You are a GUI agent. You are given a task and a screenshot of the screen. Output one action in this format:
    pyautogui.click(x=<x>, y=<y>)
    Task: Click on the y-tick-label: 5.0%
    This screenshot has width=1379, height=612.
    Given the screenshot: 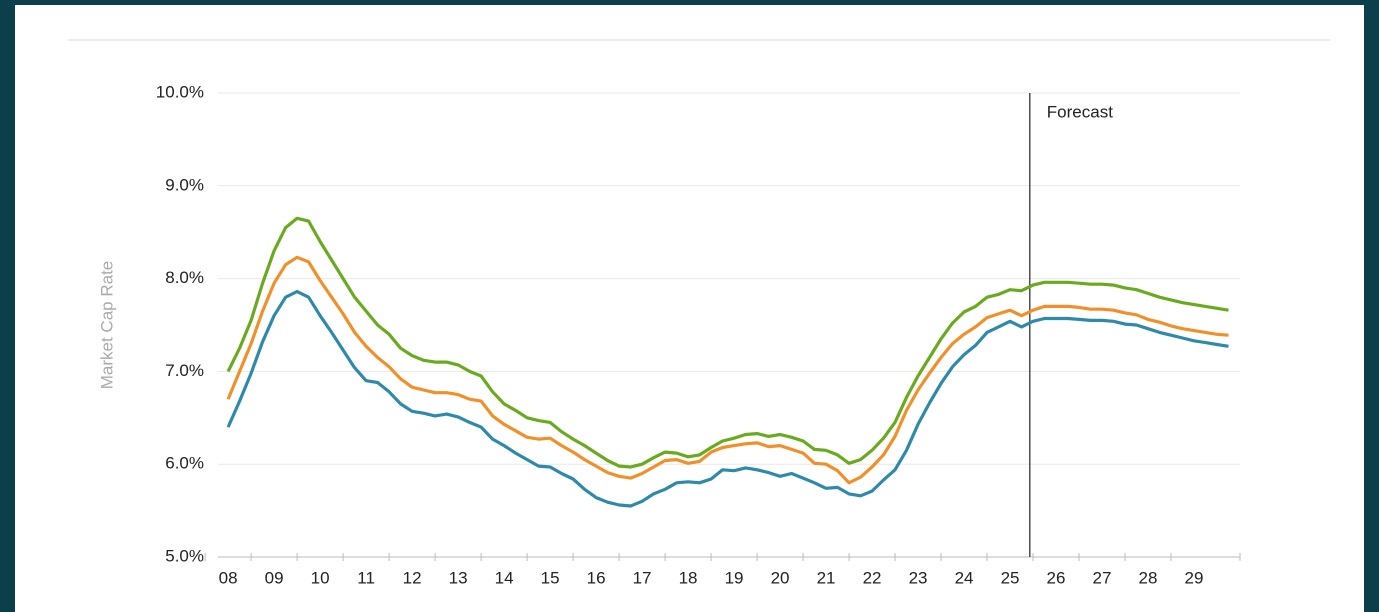 What is the action you would take?
    pyautogui.click(x=184, y=555)
    